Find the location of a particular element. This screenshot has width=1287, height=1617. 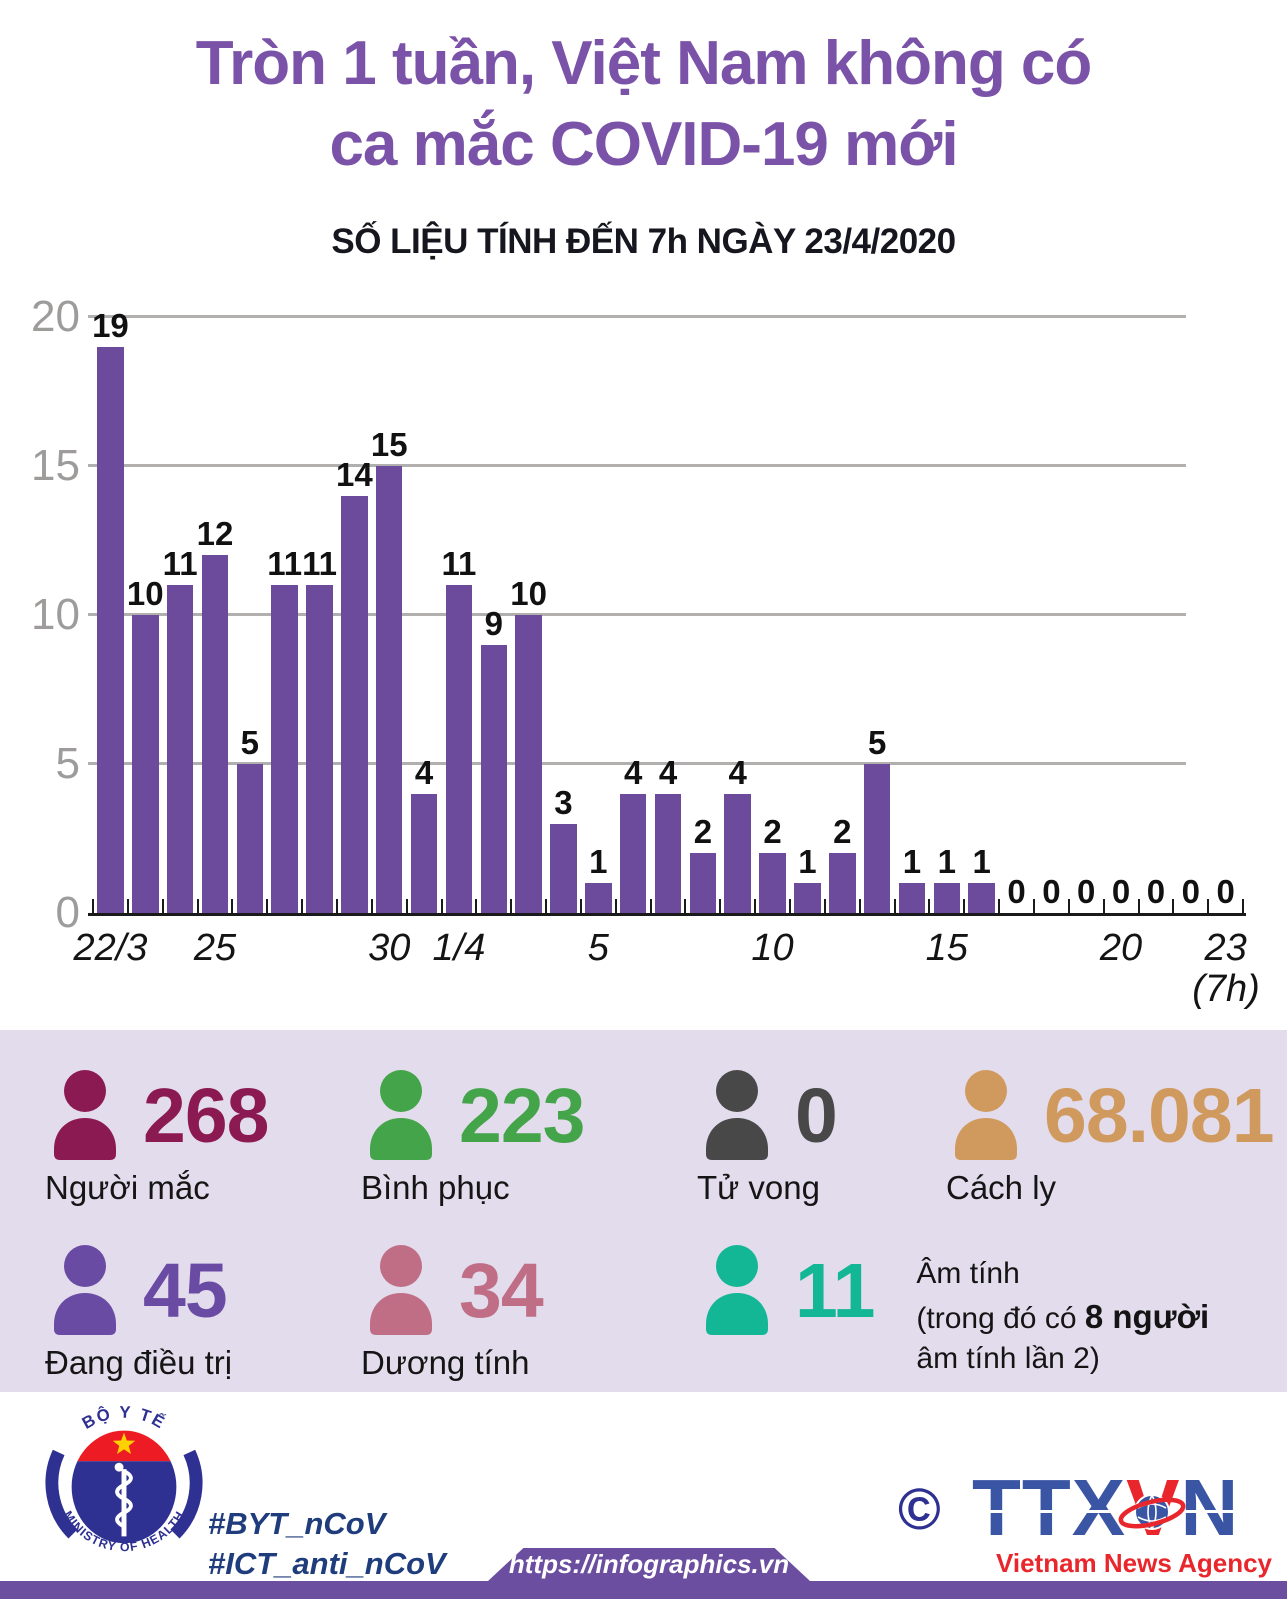

svg-text: BỘ Y TẾ is located at coordinates (124, 1418).